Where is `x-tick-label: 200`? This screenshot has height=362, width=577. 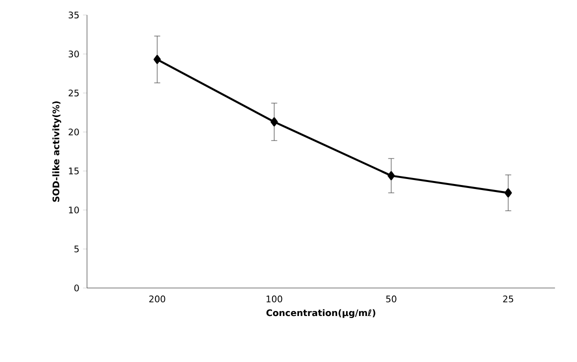
x-tick-label: 200 is located at coordinates (157, 299).